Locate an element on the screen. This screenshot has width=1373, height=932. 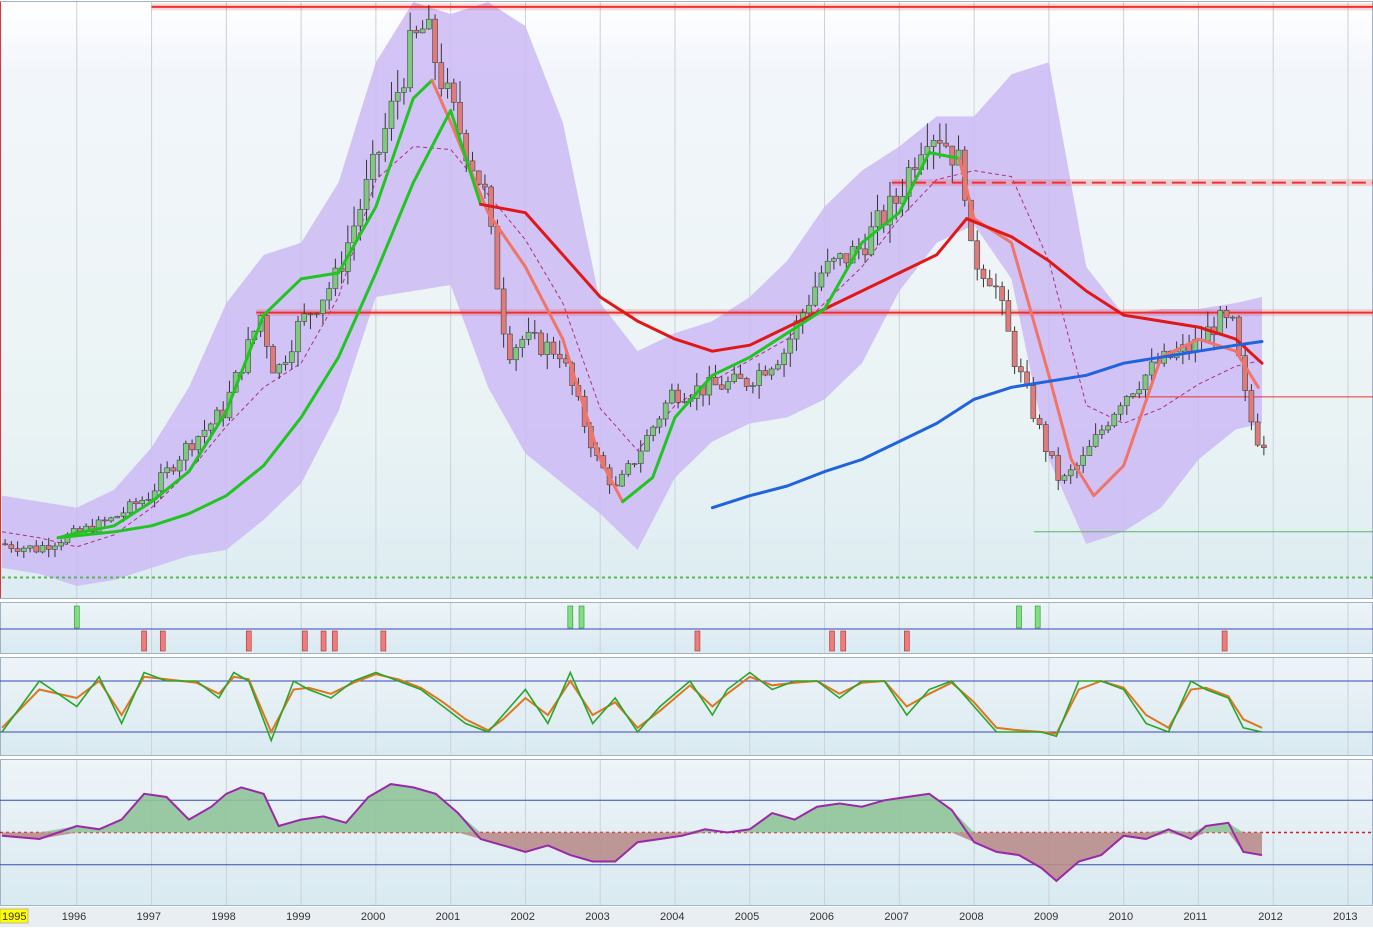
histogram-panel is located at coordinates (686, 833).